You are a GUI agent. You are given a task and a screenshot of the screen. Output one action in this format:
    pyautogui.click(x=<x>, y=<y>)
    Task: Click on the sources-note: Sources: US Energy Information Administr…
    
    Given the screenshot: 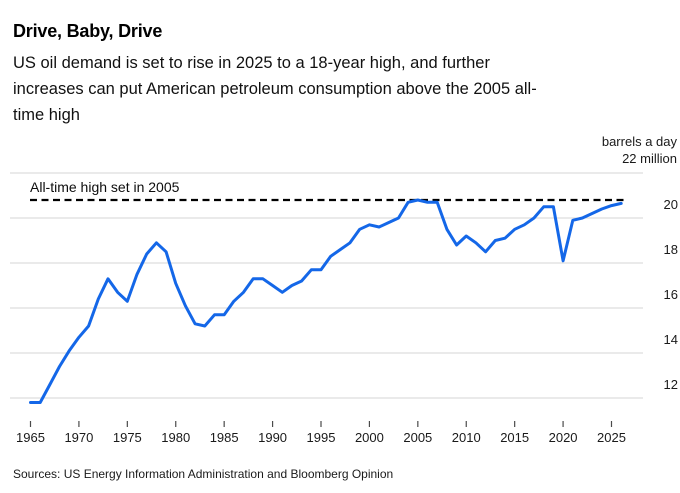 What is the action you would take?
    pyautogui.click(x=203, y=474)
    